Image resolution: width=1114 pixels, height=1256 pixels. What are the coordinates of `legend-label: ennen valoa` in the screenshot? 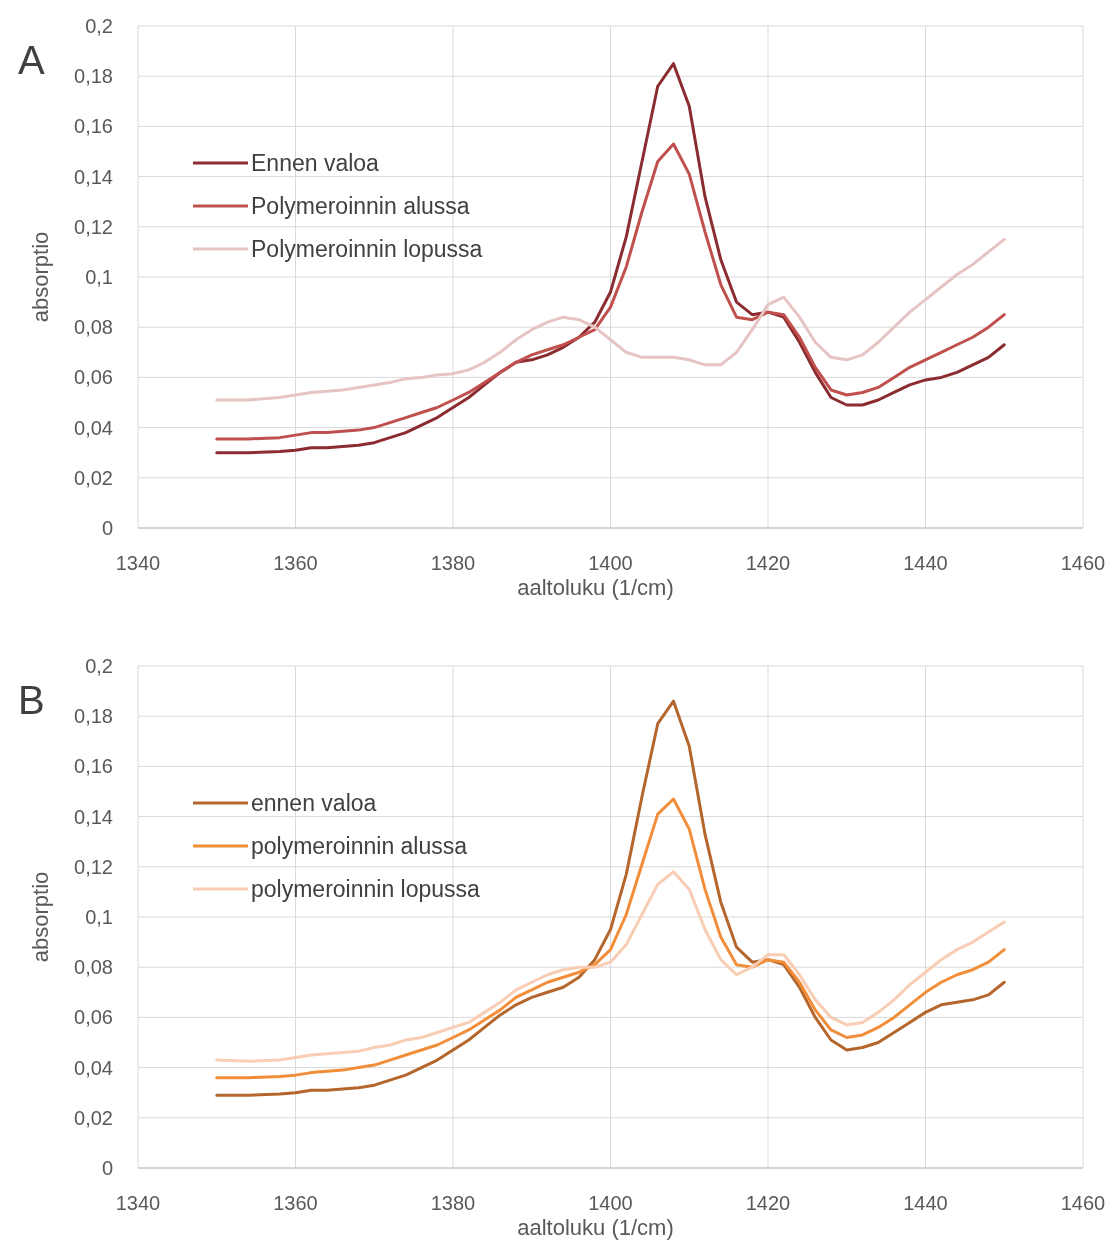 It's located at (314, 803).